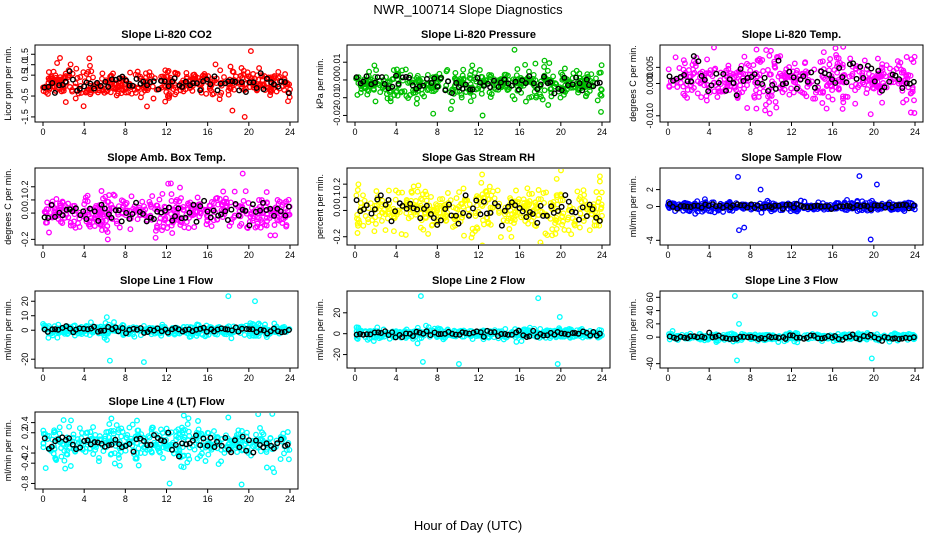  What do you see at coordinates (650, 297) in the screenshot?
I see `y-tick-label: 60` at bounding box center [650, 297].